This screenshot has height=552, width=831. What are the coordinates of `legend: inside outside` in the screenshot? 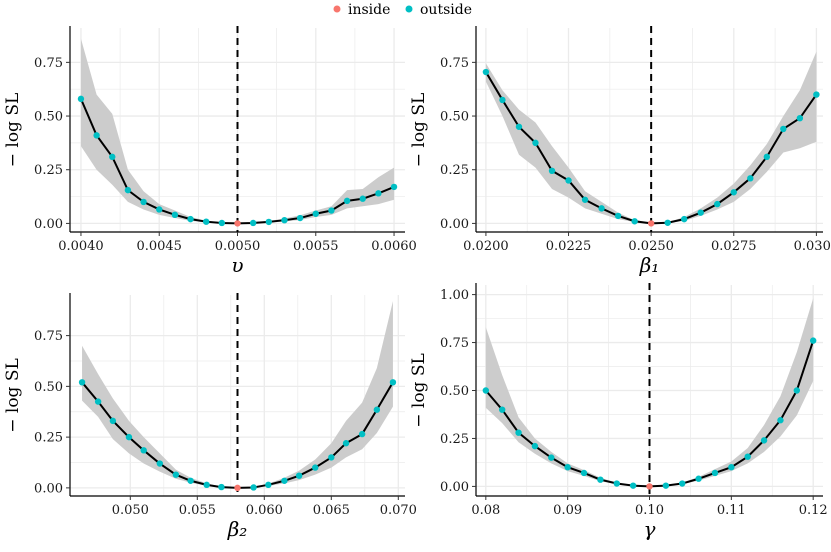 It's located at (402, 10).